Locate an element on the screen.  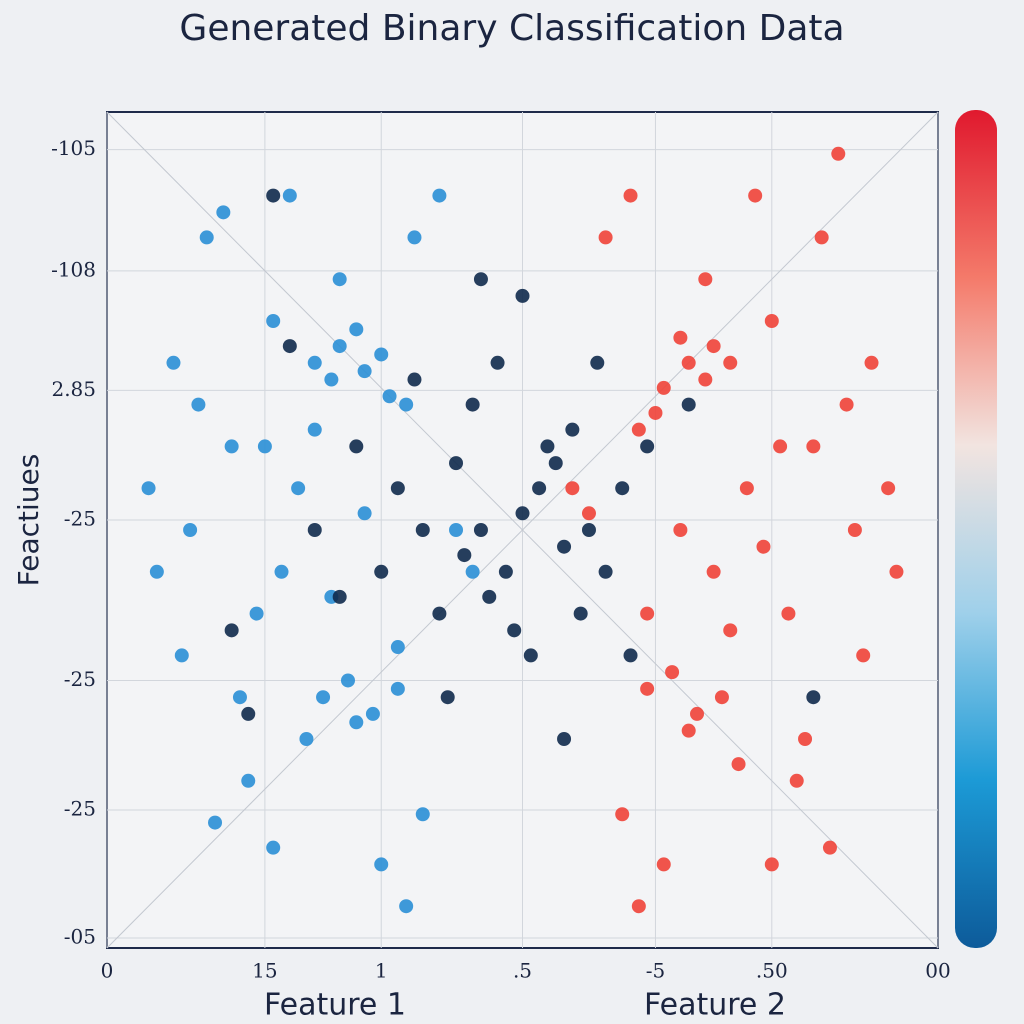
x-tick-label: 1 is located at coordinates (381, 971).